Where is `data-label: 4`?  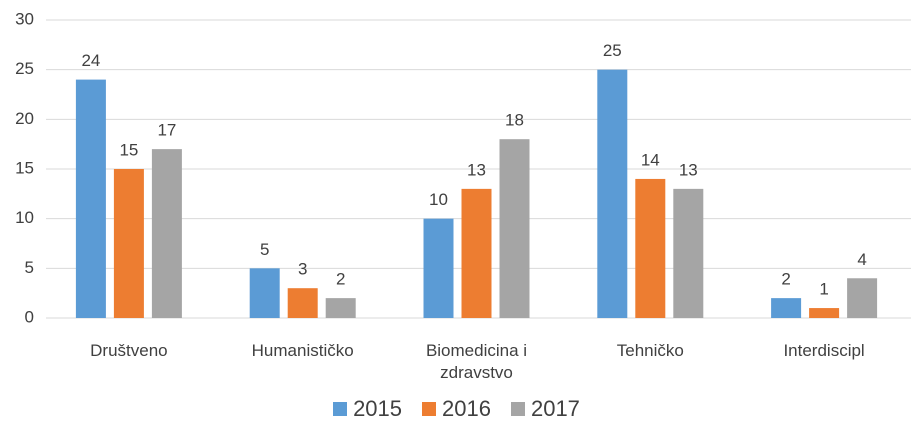 data-label: 4 is located at coordinates (861, 259).